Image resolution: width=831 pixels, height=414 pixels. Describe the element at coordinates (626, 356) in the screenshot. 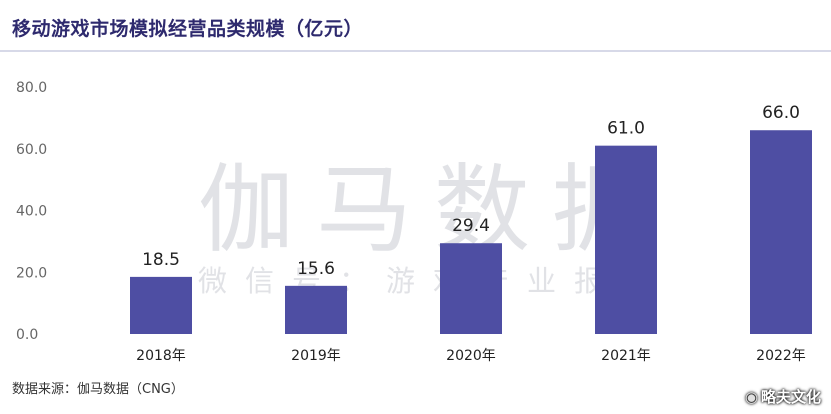

I see `x-tick-label: 2021年` at that location.